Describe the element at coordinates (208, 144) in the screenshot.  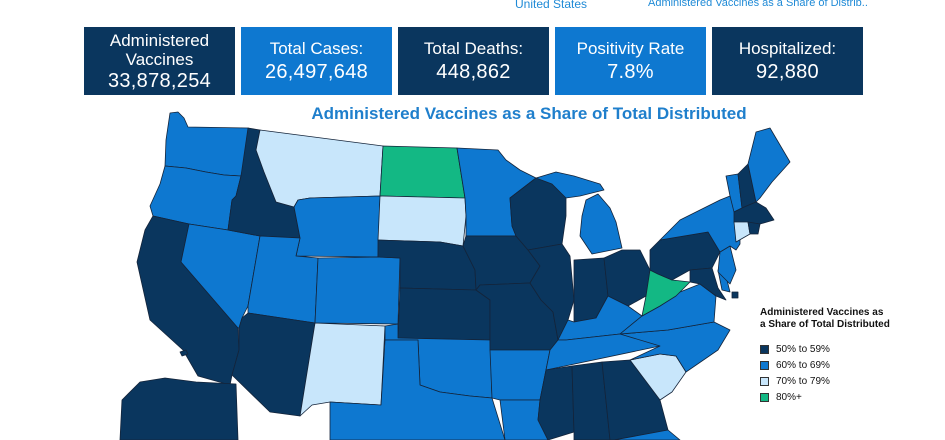
I see `state-washington` at that location.